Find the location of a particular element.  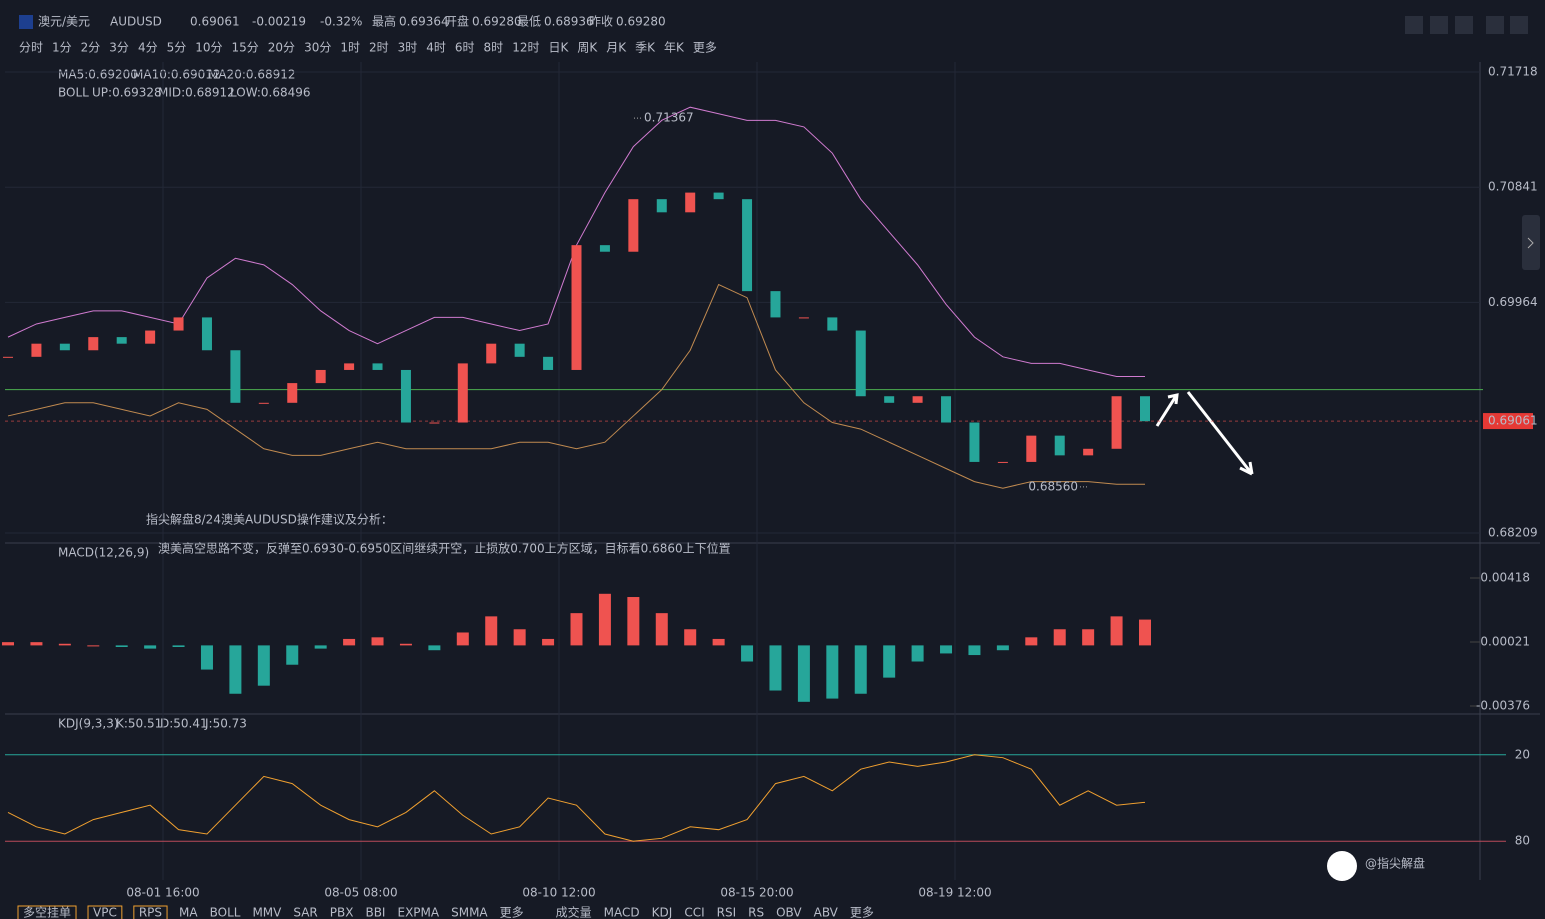

toolbar-item: VPC is located at coordinates (105, 912).